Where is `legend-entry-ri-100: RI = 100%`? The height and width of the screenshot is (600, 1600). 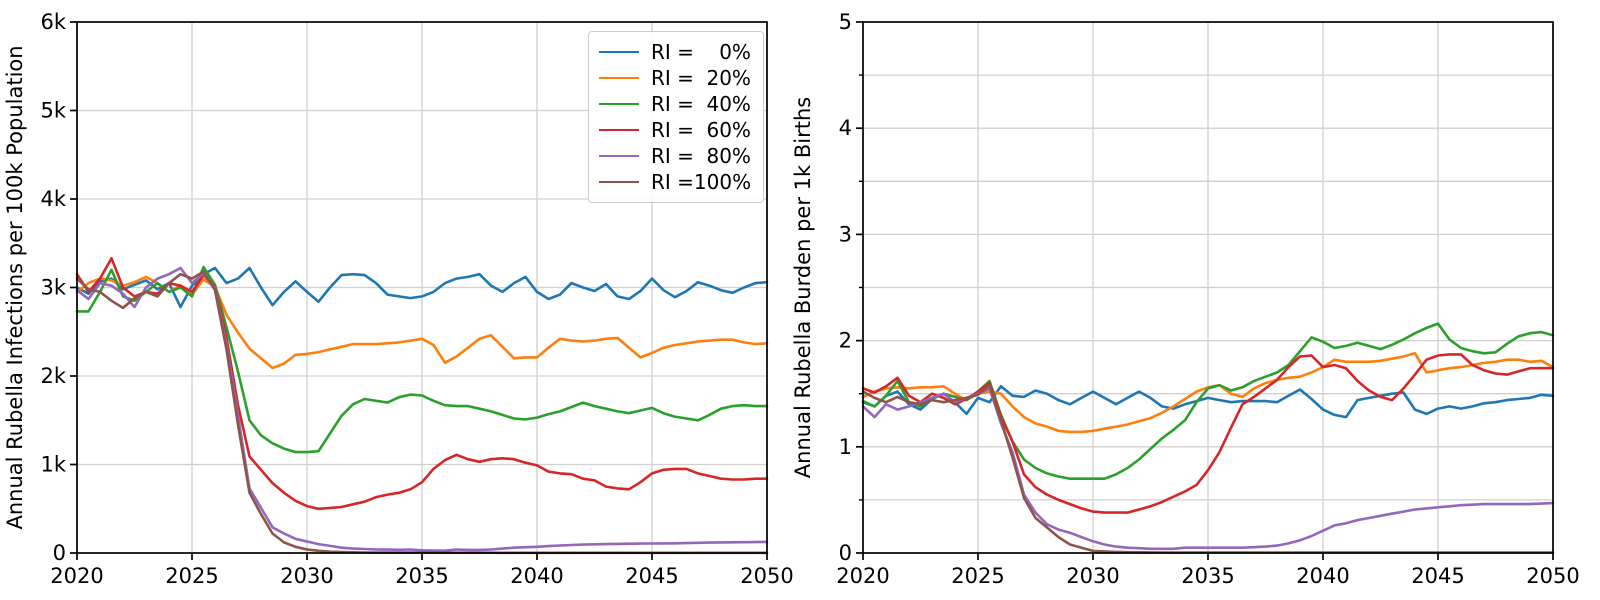
legend-entry-ri-100: RI = 100% is located at coordinates (681, 182).